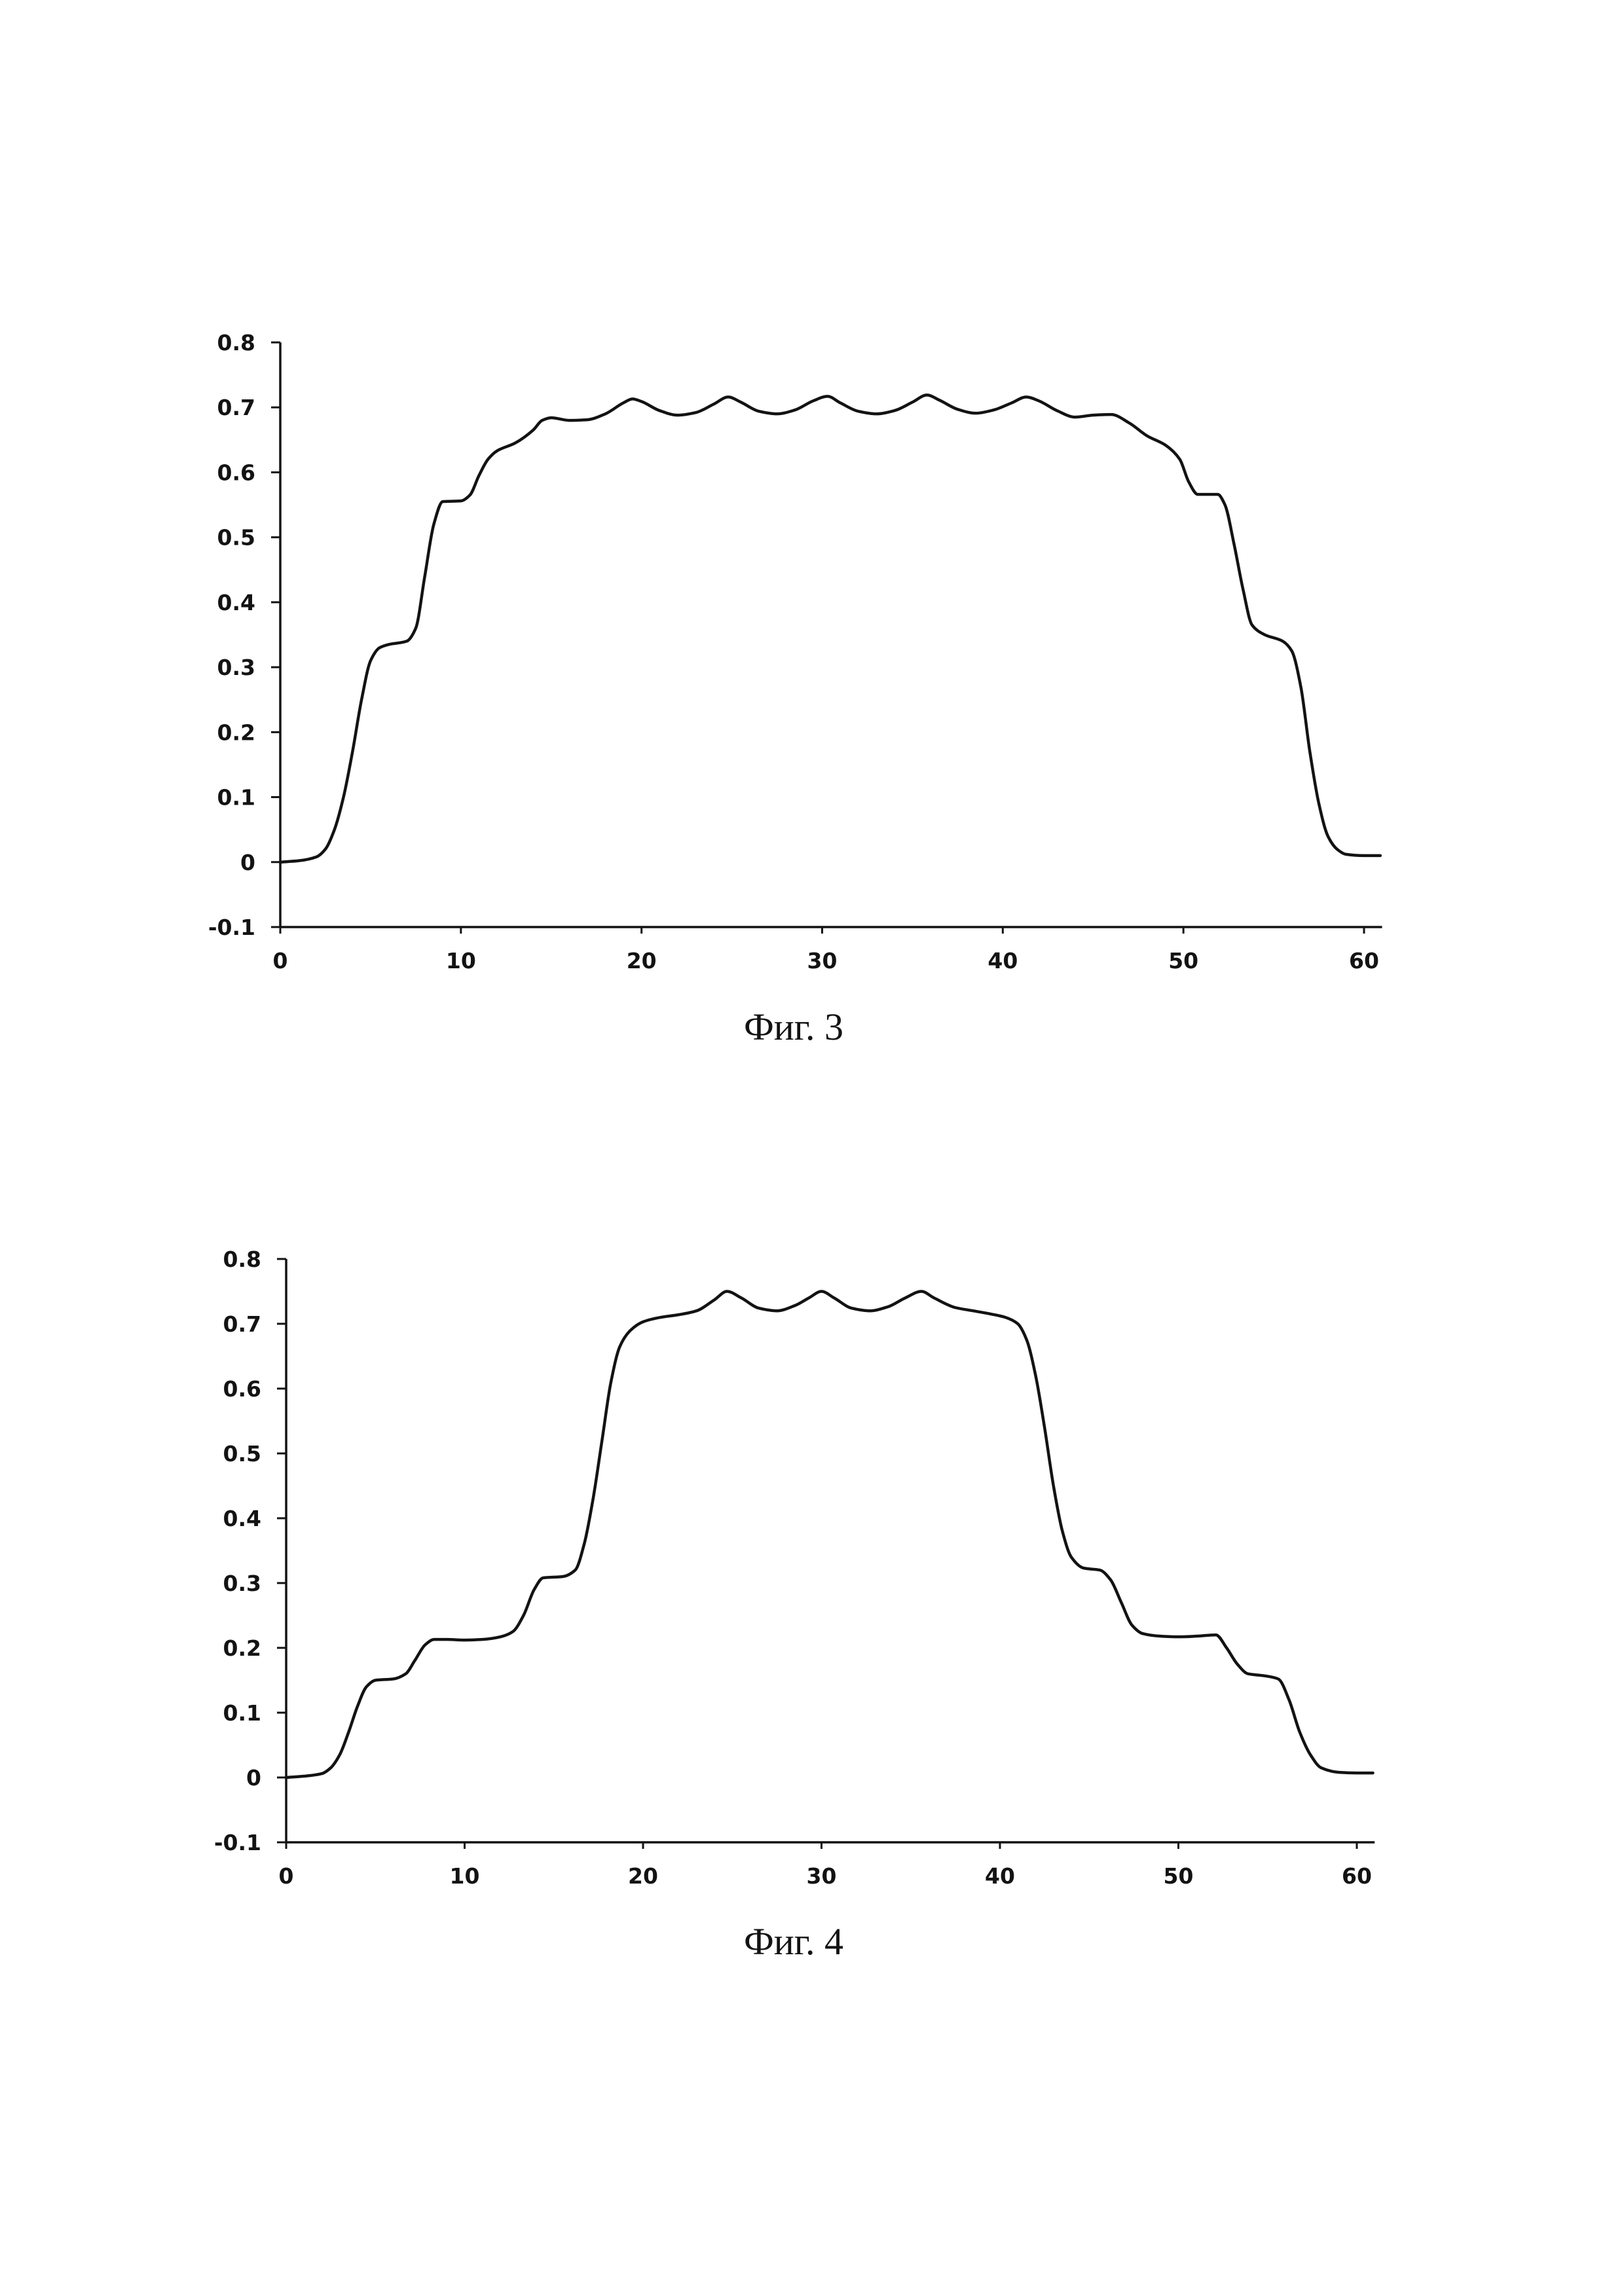 The width and height of the screenshot is (1624, 2296). Describe the element at coordinates (793, 1941) in the screenshot. I see `figure-caption-fig-4: Фиг. 4` at that location.